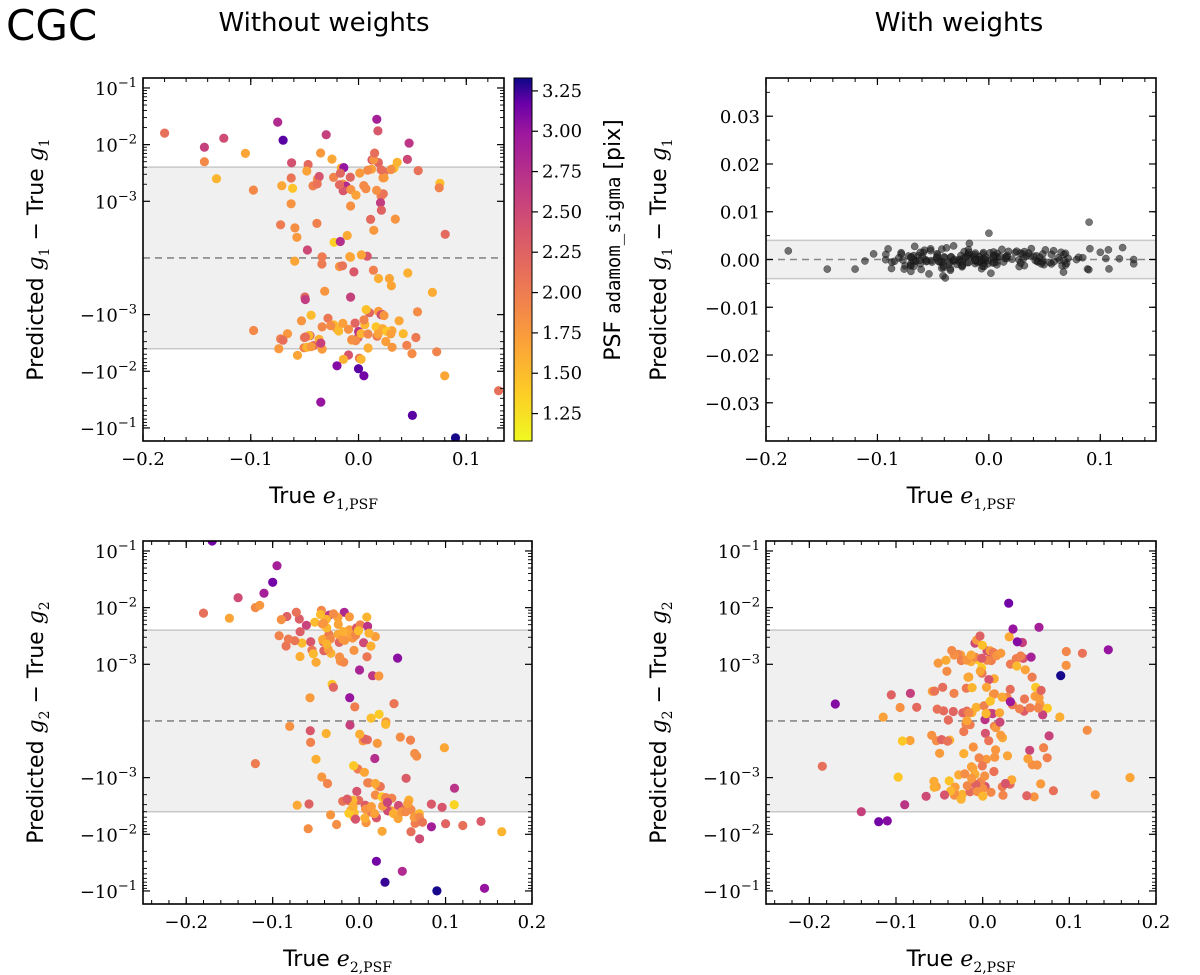 This screenshot has width=1200, height=975. Describe the element at coordinates (562, 91) in the screenshot. I see `colorbar-tick-label: 3.25` at that location.